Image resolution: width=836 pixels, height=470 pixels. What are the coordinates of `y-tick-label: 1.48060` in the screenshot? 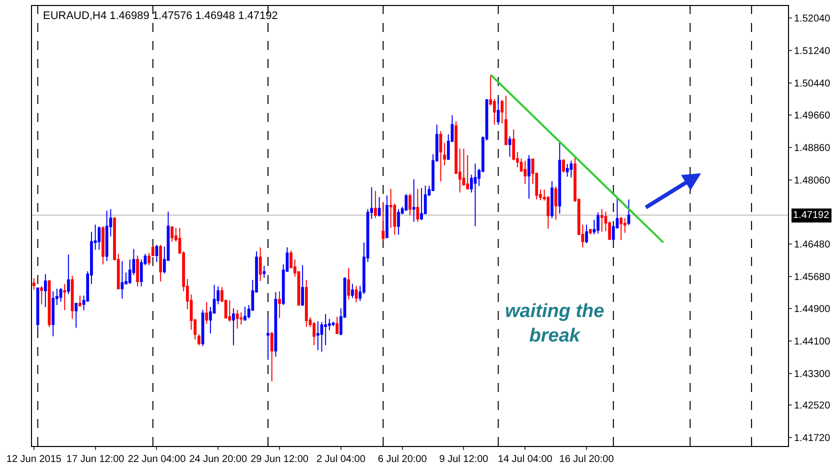 It's located at (812, 180).